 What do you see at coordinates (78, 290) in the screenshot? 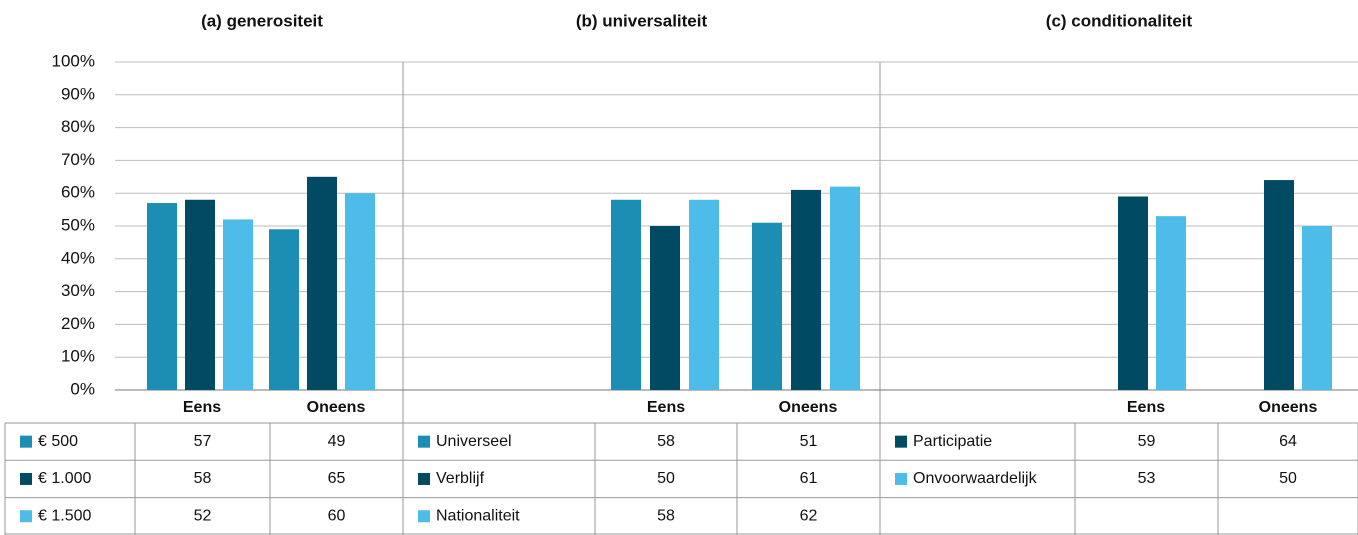
I see `y-tick-label: 30%` at bounding box center [78, 290].